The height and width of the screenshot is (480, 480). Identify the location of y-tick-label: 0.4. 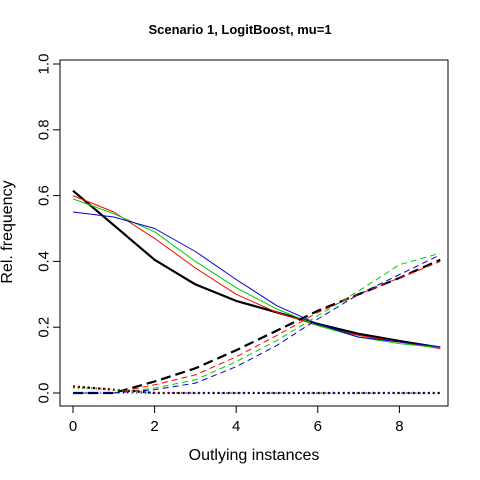
(44, 261).